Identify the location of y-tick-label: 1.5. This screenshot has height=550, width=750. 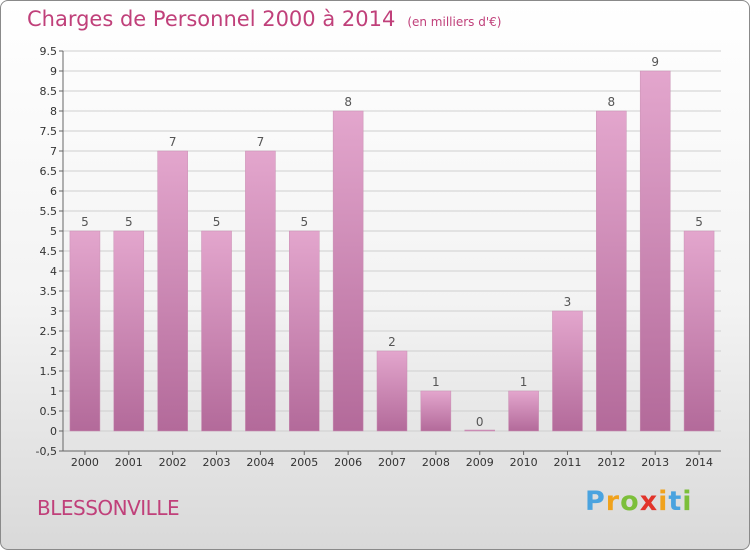
(49, 371).